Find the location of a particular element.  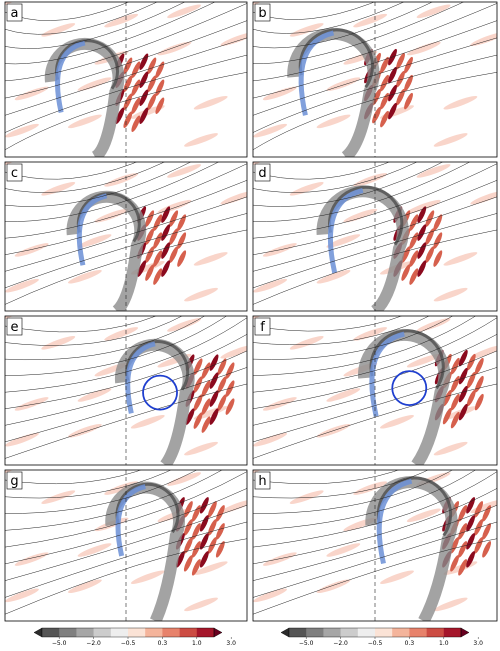

panel: a is located at coordinates (126, 79).